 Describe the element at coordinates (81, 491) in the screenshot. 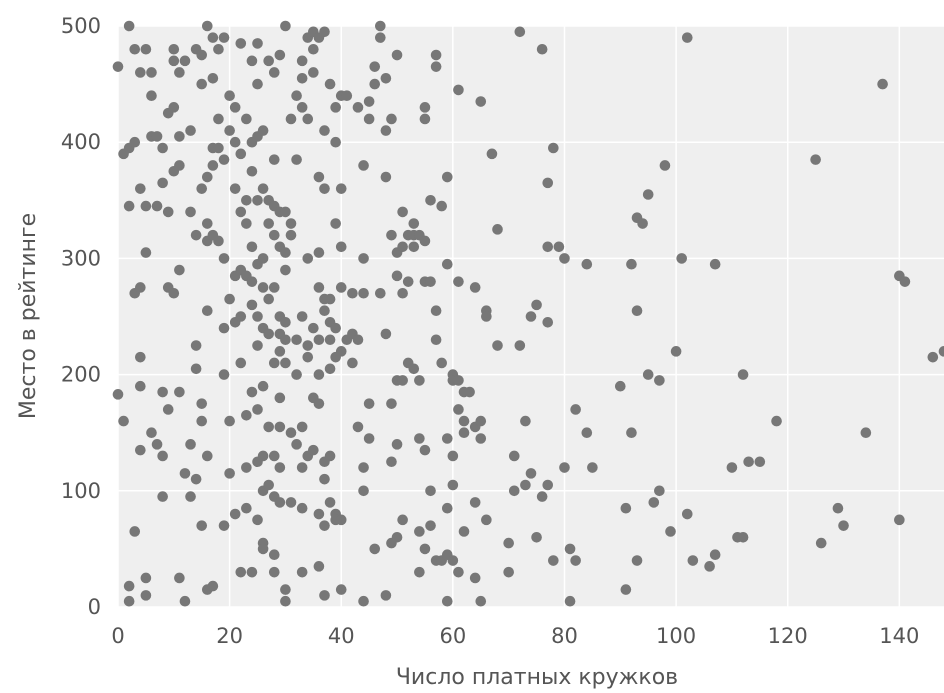

I see `y-tick-label: 100` at that location.